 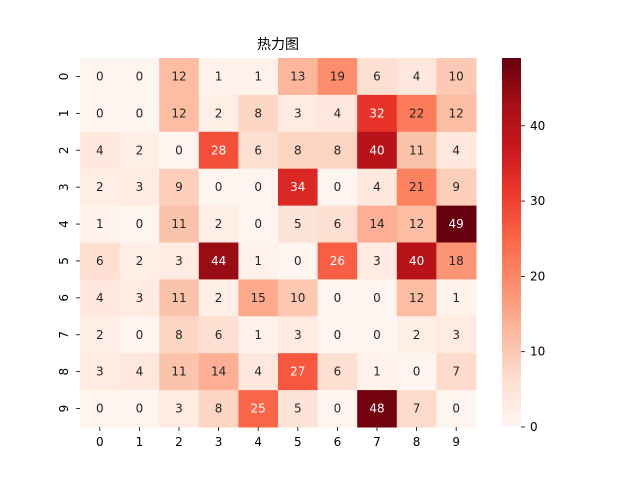 I want to click on x-tick-label: 8, so click(x=417, y=442).